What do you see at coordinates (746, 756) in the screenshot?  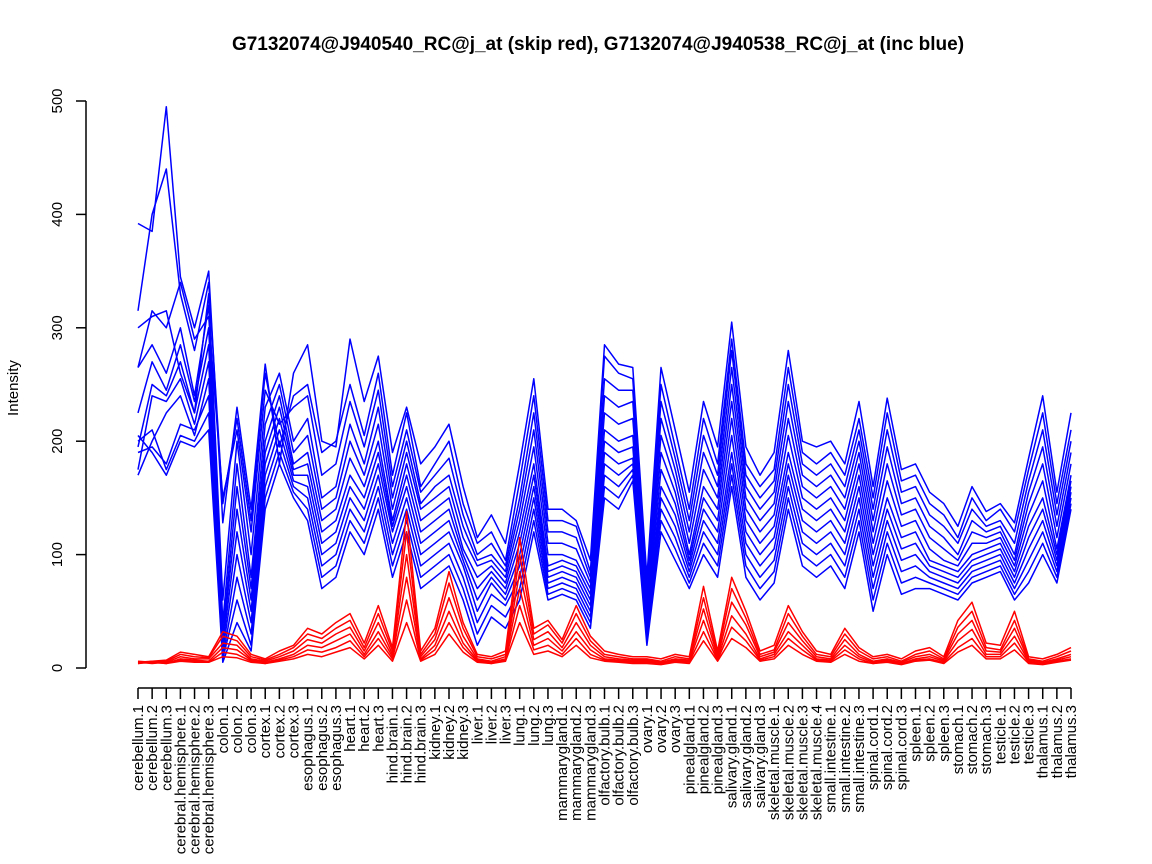 I see `x-tick-label: salivary.gland.2` at bounding box center [746, 756].